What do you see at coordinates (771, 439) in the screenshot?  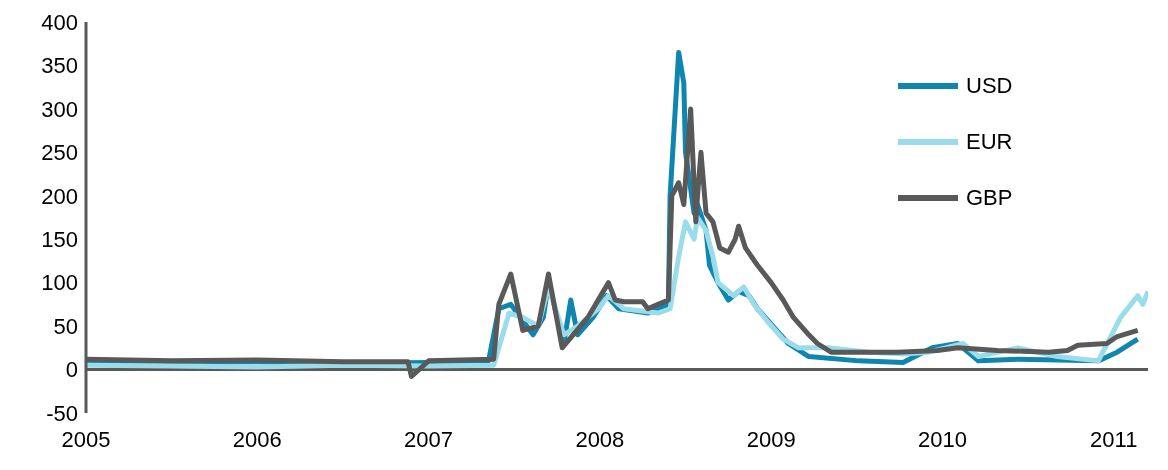 I see `x-tick-label: 2009` at bounding box center [771, 439].